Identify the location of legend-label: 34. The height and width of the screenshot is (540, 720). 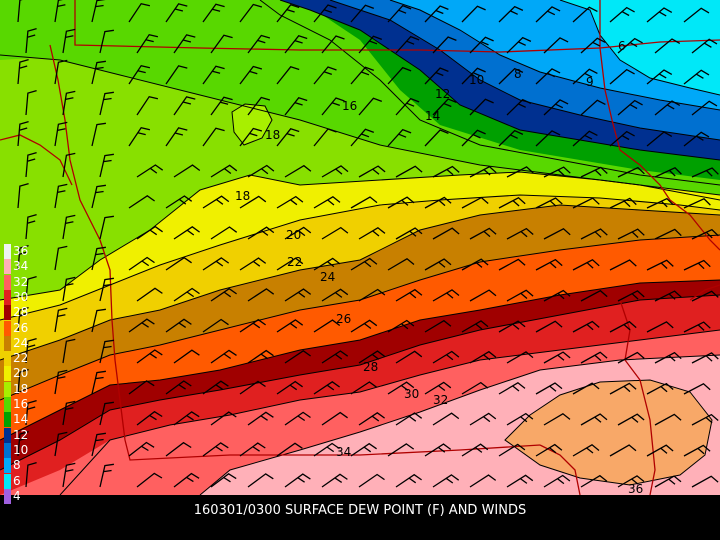
(21, 266).